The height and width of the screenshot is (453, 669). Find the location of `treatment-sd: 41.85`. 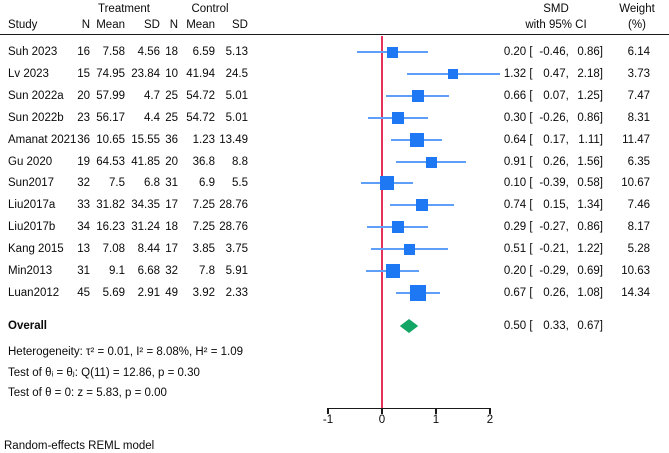

treatment-sd: 41.85 is located at coordinates (145, 162).